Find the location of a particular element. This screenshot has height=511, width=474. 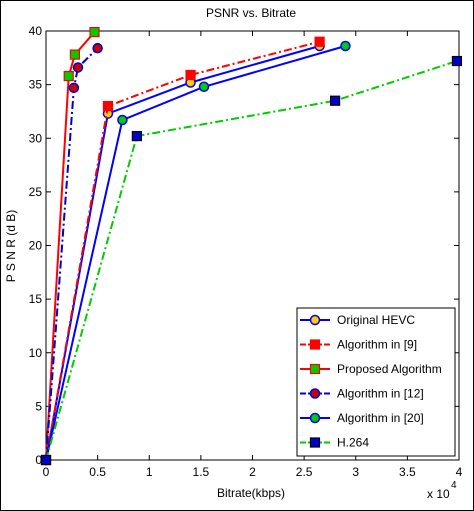

x-axis-multiplier-exponent: 4 is located at coordinates (454, 485).